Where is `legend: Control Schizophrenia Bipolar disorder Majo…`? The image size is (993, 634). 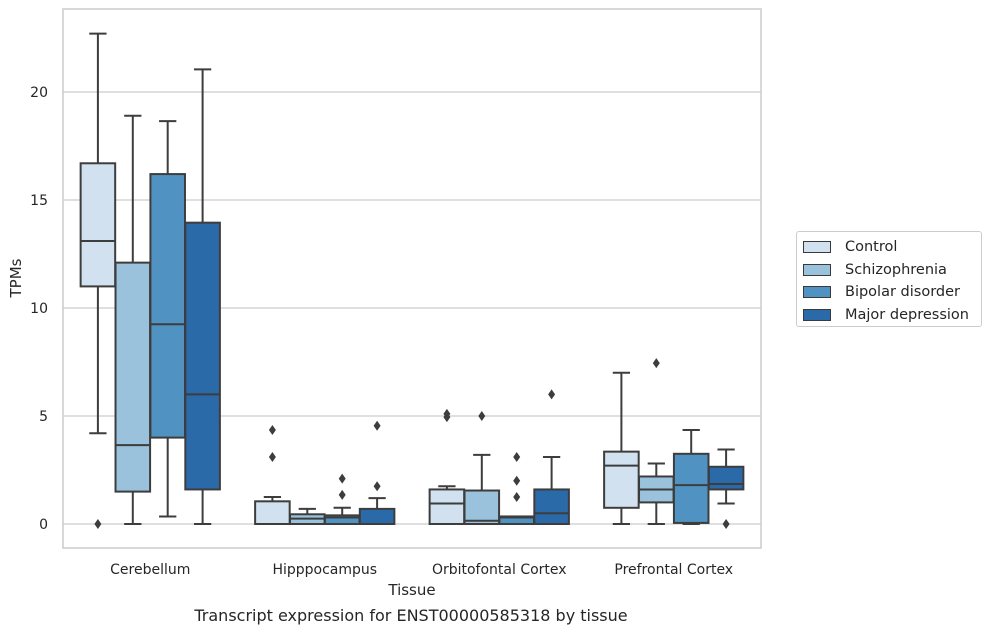
legend: Control Schizophrenia Bipolar disorder Majo… is located at coordinates (889, 279).